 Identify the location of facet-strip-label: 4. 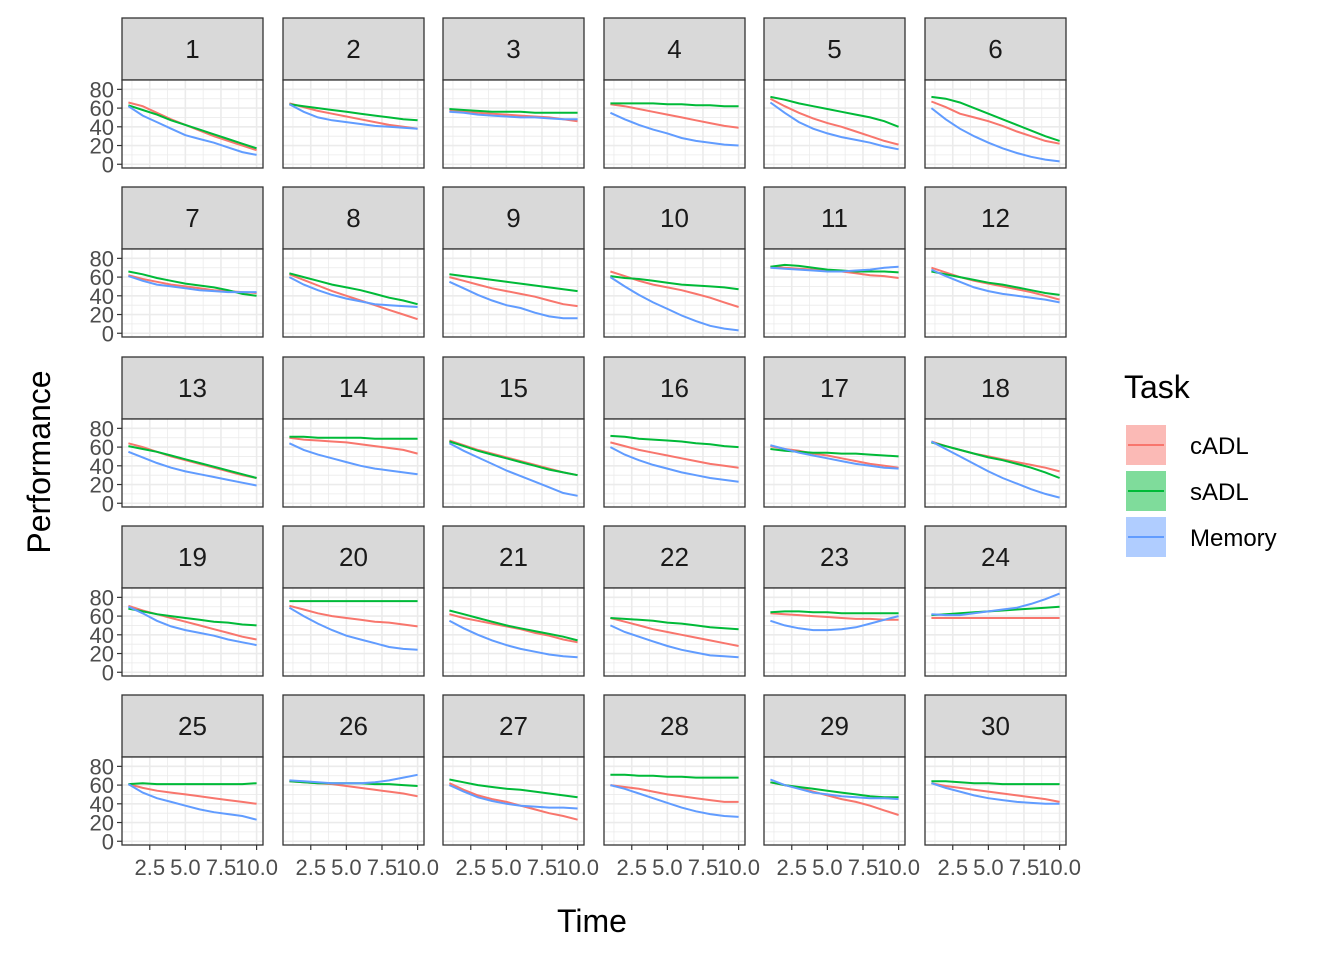
(674, 49).